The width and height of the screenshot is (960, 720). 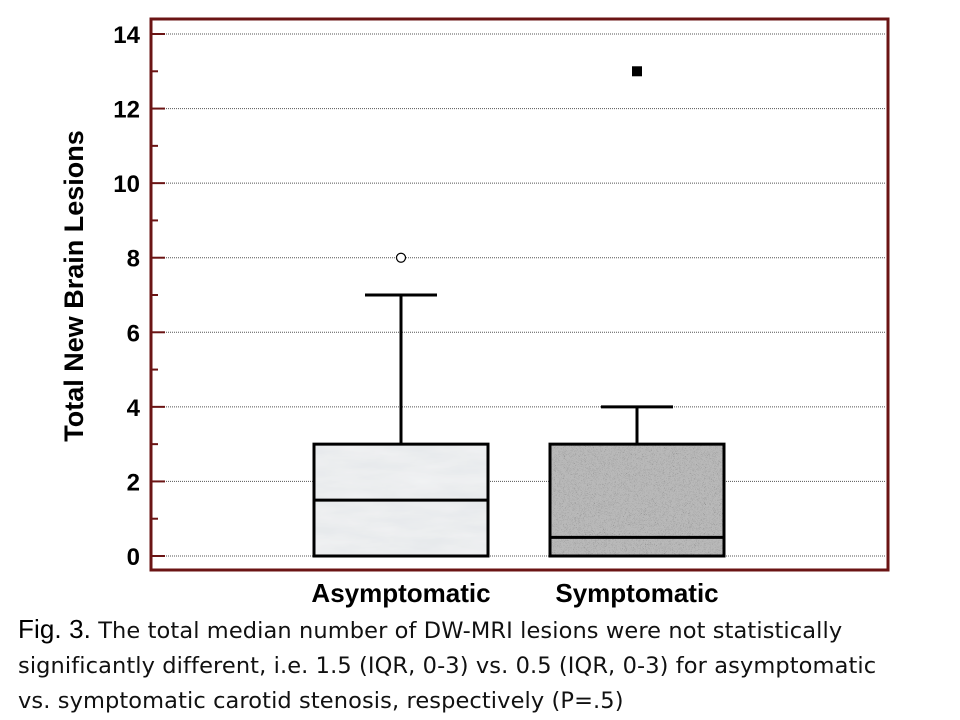 What do you see at coordinates (401, 405) in the screenshot?
I see `box-asymptomatic` at bounding box center [401, 405].